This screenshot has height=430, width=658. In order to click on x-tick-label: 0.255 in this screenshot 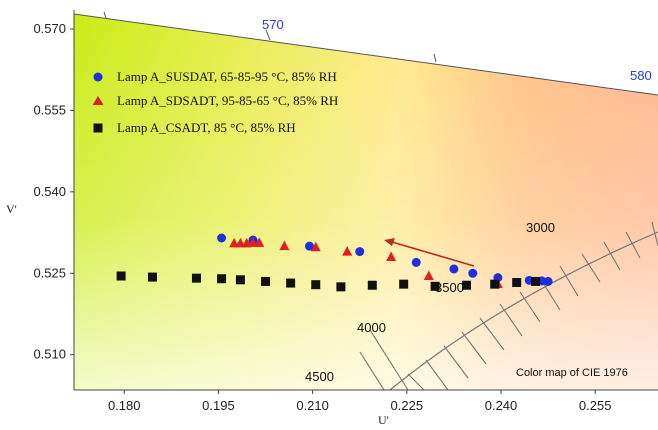, I will do `click(595, 405)`.